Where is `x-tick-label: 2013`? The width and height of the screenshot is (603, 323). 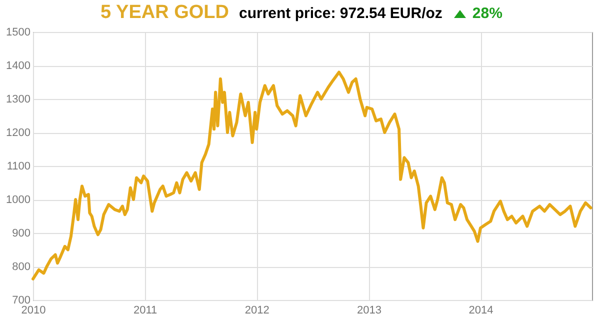 x-tick-label: 2013 is located at coordinates (369, 310).